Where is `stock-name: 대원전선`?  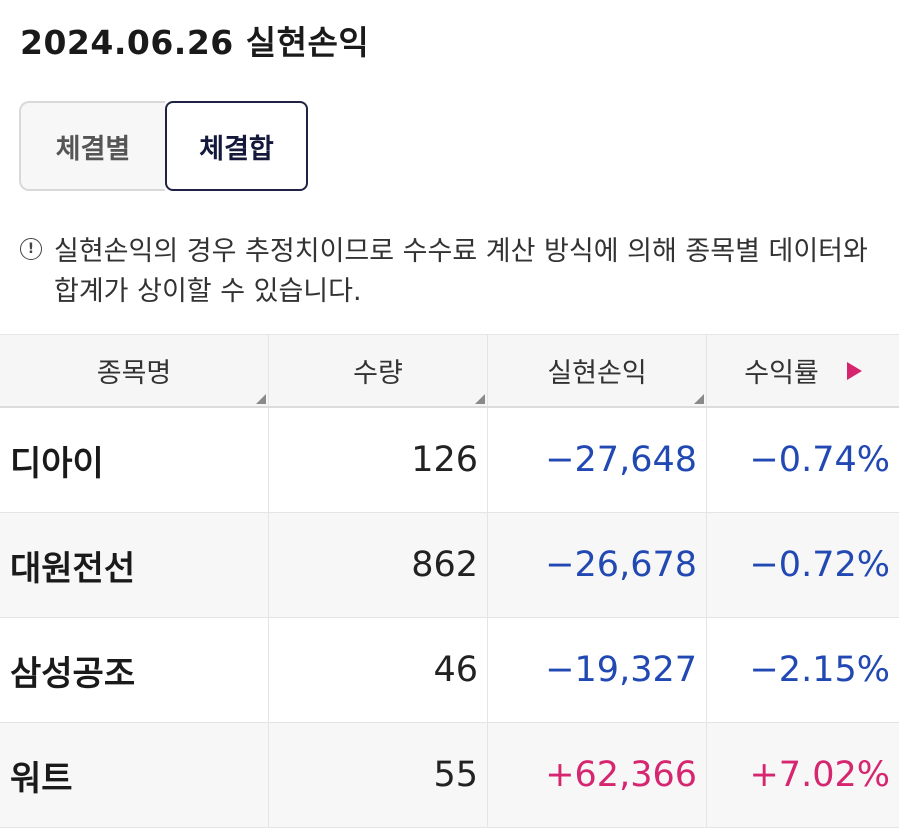 stock-name: 대원전선 is located at coordinates (134, 565).